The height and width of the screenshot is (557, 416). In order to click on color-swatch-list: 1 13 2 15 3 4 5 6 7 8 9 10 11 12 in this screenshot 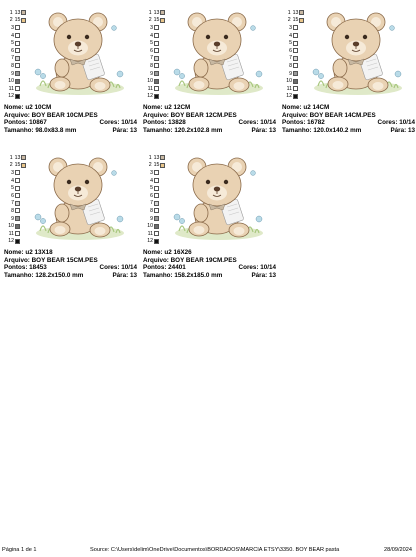, I will do `click(15, 199)`.